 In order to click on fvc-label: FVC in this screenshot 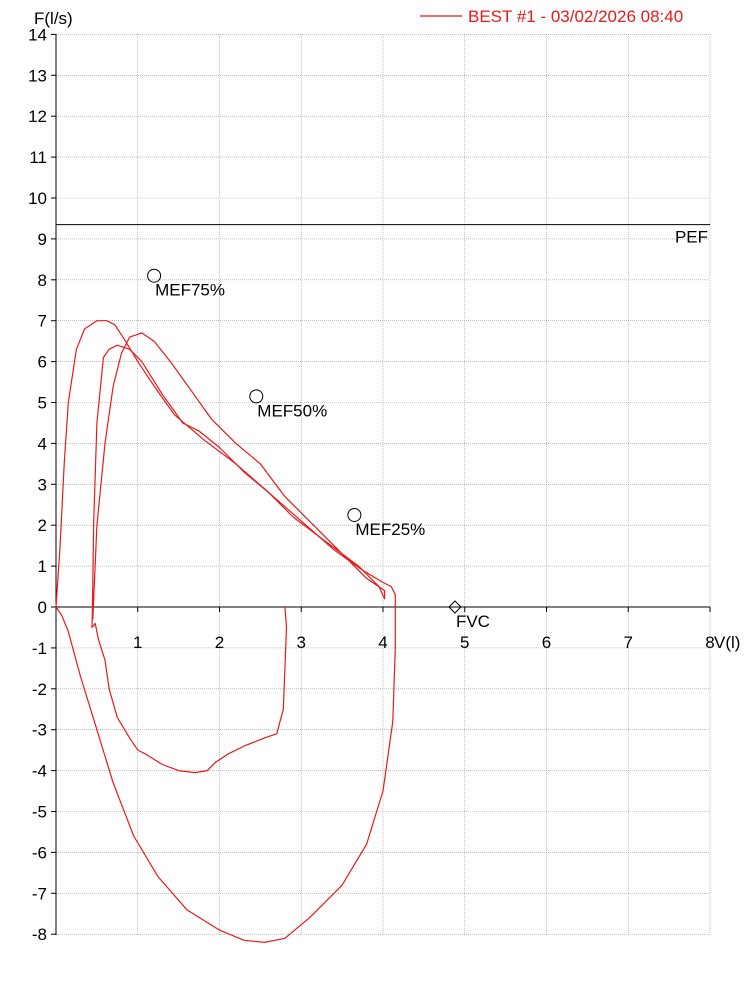, I will do `click(473, 621)`.